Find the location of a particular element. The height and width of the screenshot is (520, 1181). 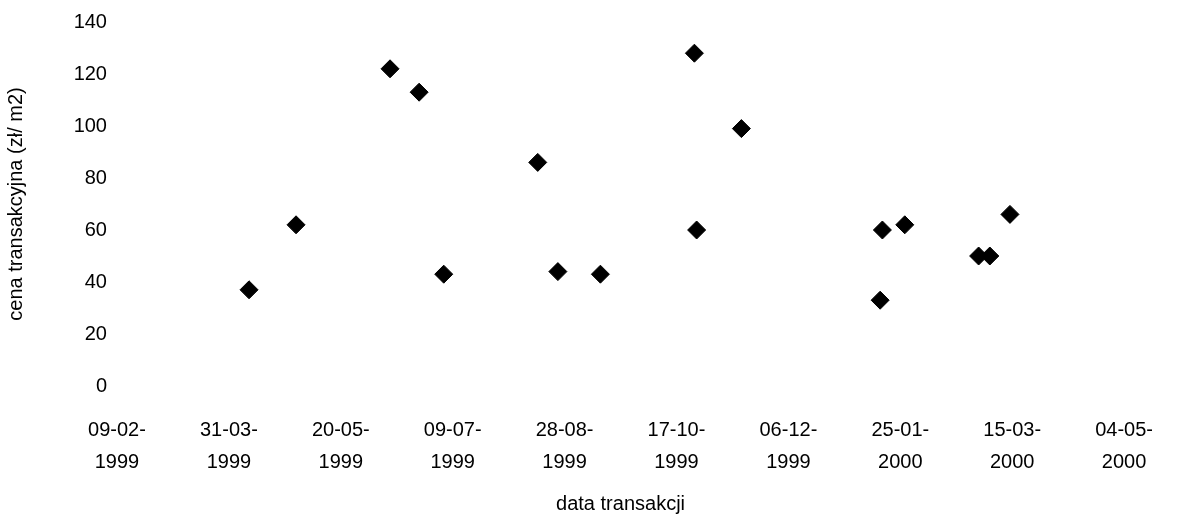

y-tick-label: 40 is located at coordinates (95, 280).